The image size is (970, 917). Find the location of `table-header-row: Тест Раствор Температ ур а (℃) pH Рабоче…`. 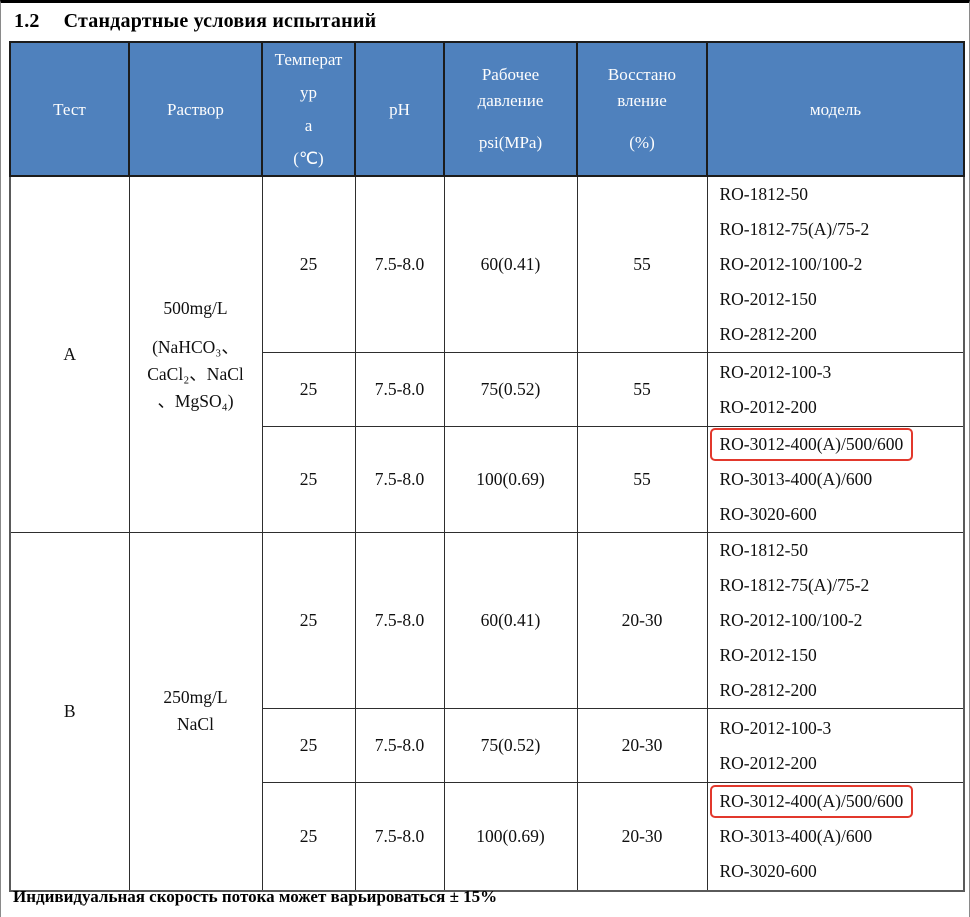

table-header-row: Тест Раствор Температ ур а (℃) pH Рабоче… is located at coordinates (487, 109).